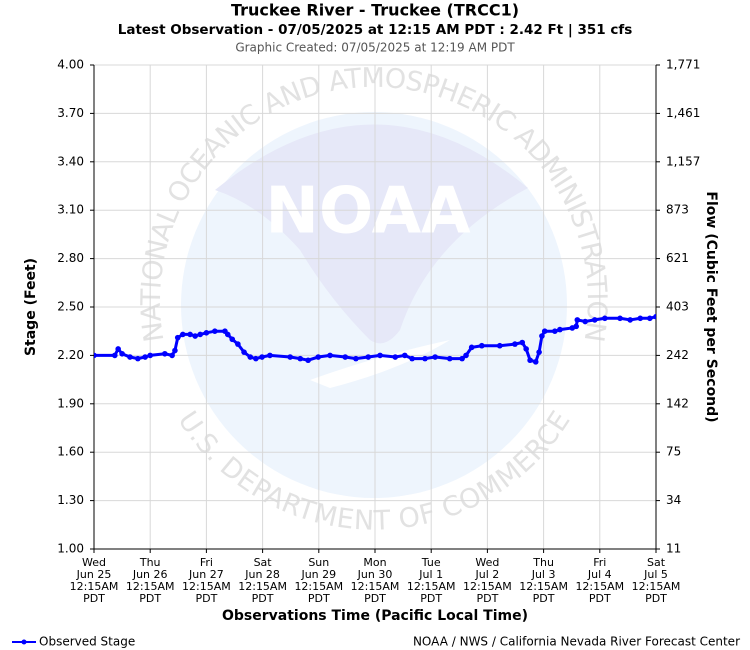 This screenshot has height=650, width=750. What do you see at coordinates (677, 210) in the screenshot?
I see `y2-tick-label: 873` at bounding box center [677, 210].